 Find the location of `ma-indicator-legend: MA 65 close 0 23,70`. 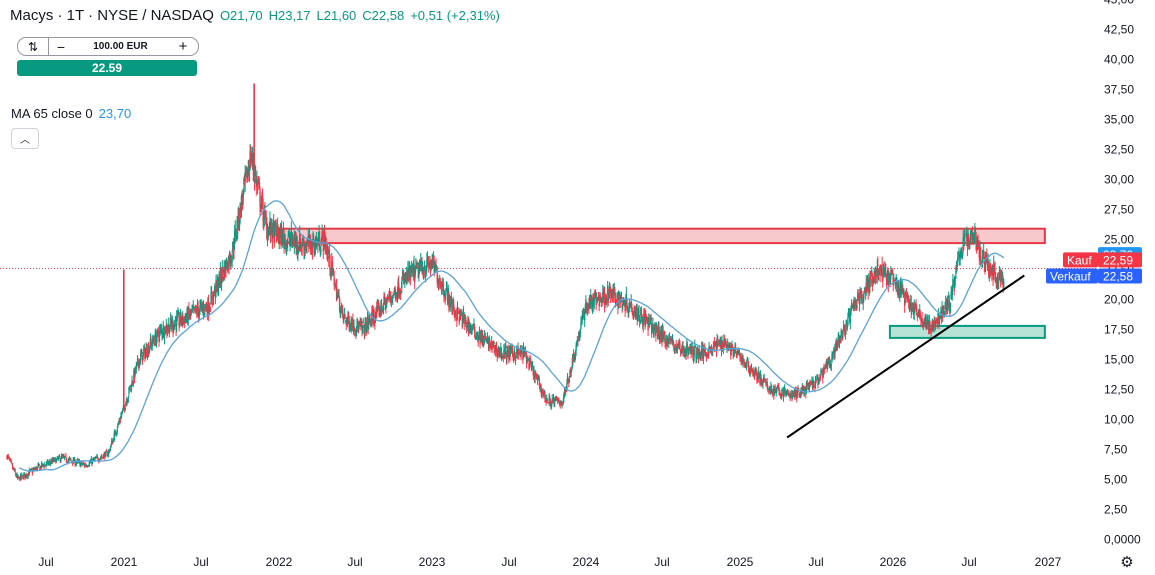

ma-indicator-legend: MA 65 close 0 23,70 is located at coordinates (71, 113).